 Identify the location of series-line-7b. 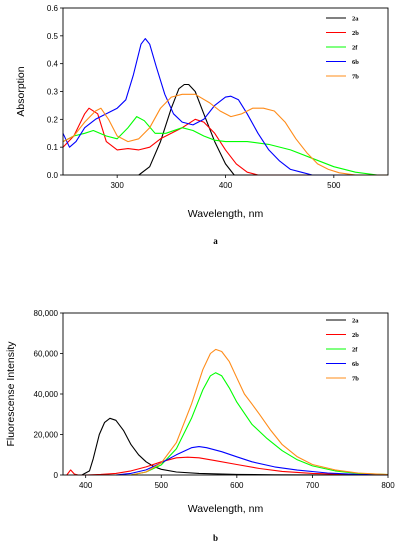
(225, 134).